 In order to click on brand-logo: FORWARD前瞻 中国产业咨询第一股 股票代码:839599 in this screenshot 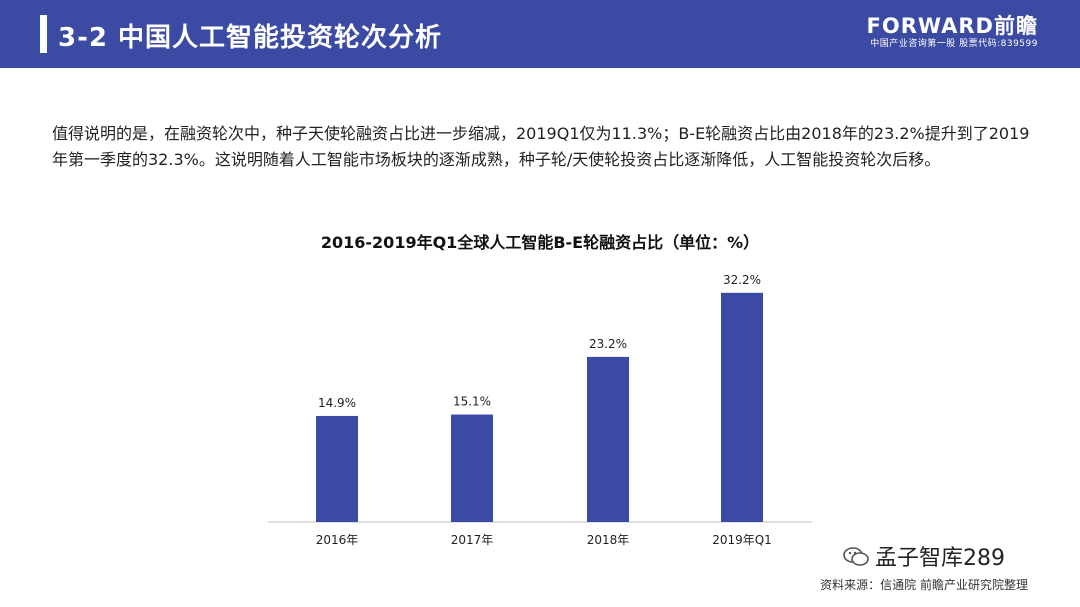, I will do `click(952, 32)`.